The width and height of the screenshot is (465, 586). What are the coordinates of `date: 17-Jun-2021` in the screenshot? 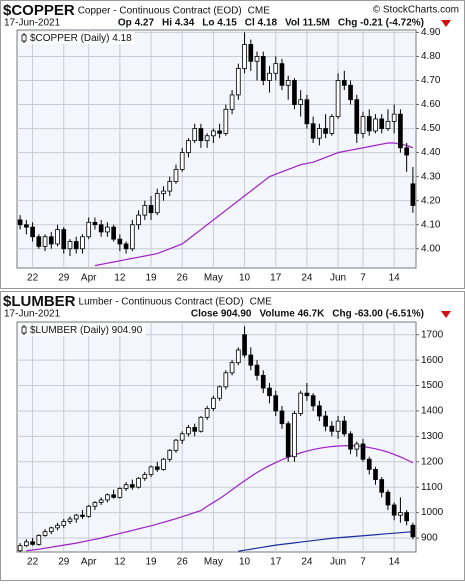 It's located at (32, 314).